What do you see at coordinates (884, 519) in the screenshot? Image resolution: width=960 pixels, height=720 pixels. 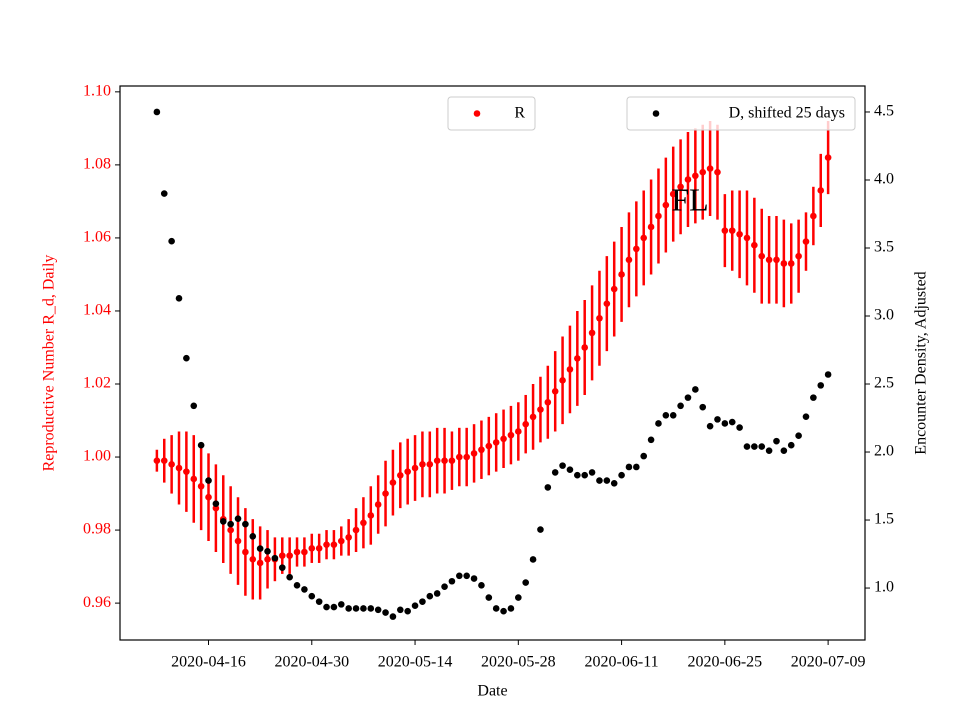 I see `y2-tick-label: 1.5` at bounding box center [884, 519].